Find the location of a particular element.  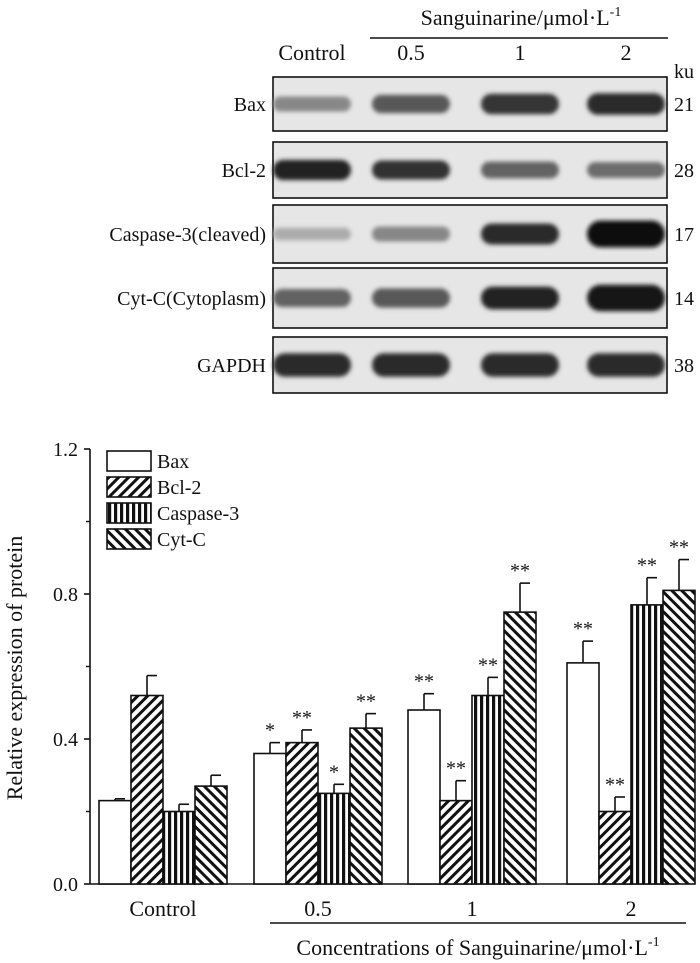

x-tick-label: Control is located at coordinates (162, 908).